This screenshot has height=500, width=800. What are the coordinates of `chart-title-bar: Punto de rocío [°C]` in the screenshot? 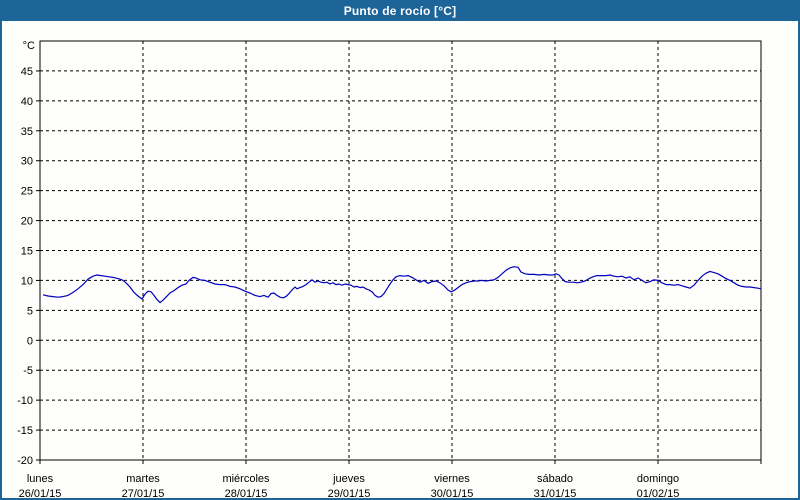 It's located at (400, 11).